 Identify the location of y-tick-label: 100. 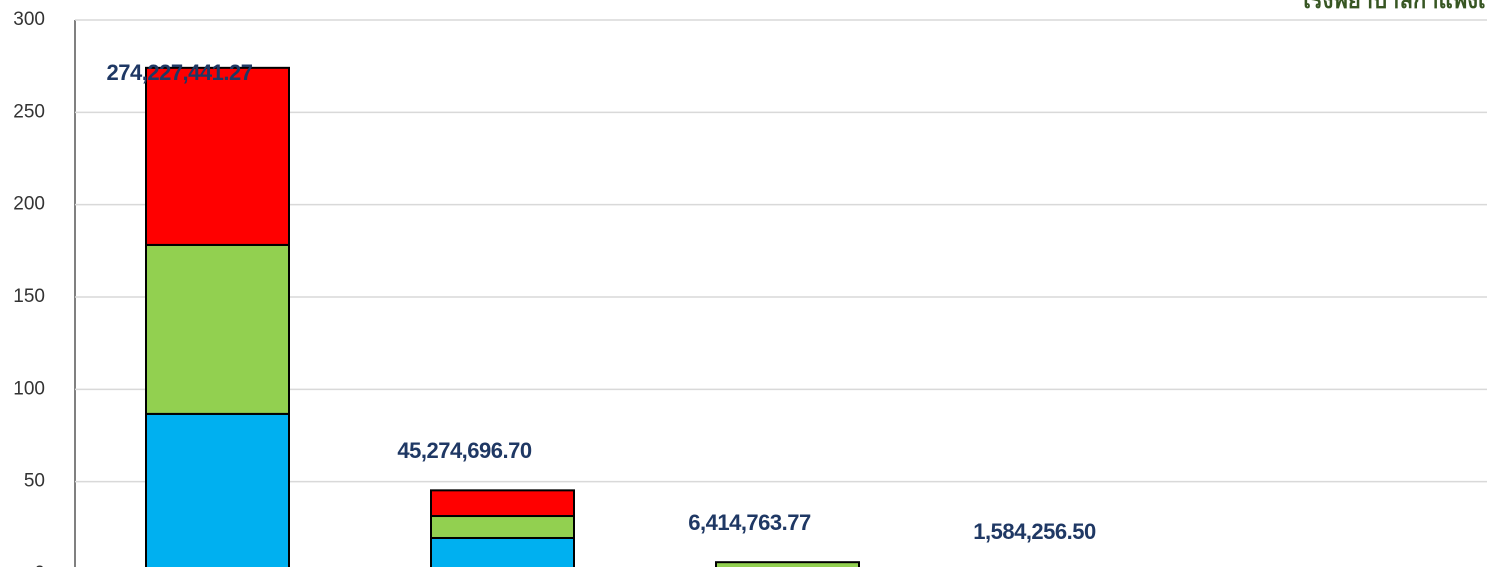
(29, 388).